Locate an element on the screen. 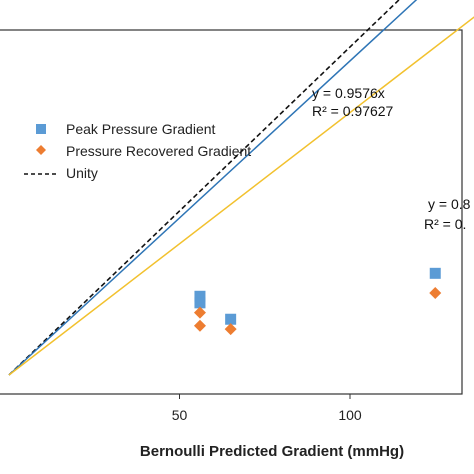 The height and width of the screenshot is (474, 474). x-axis-title: Bernoulli Predicted Gradient (mmHg) is located at coordinates (272, 451).